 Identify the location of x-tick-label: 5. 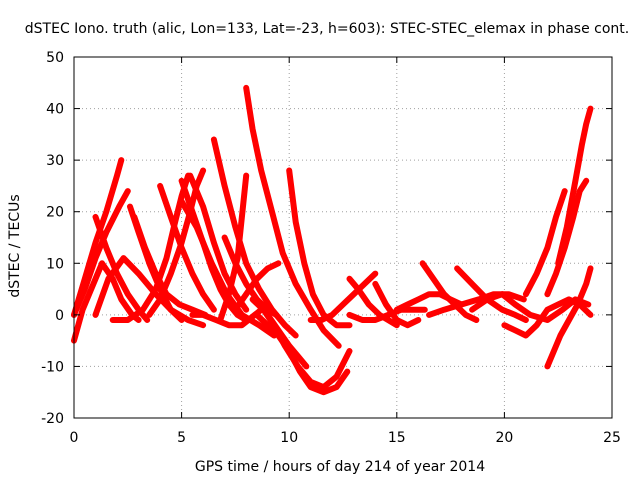
(181, 438).